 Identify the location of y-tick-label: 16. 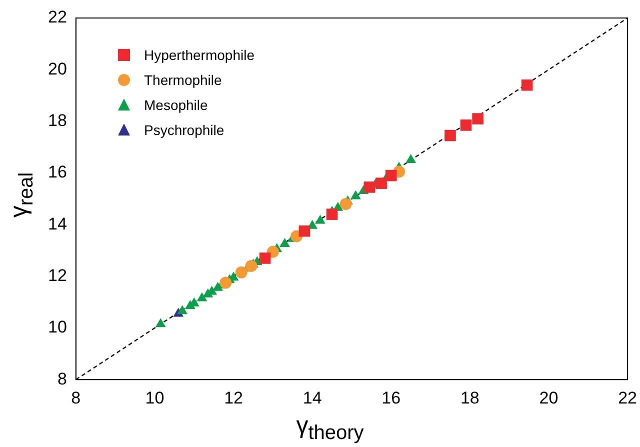
(57, 172).